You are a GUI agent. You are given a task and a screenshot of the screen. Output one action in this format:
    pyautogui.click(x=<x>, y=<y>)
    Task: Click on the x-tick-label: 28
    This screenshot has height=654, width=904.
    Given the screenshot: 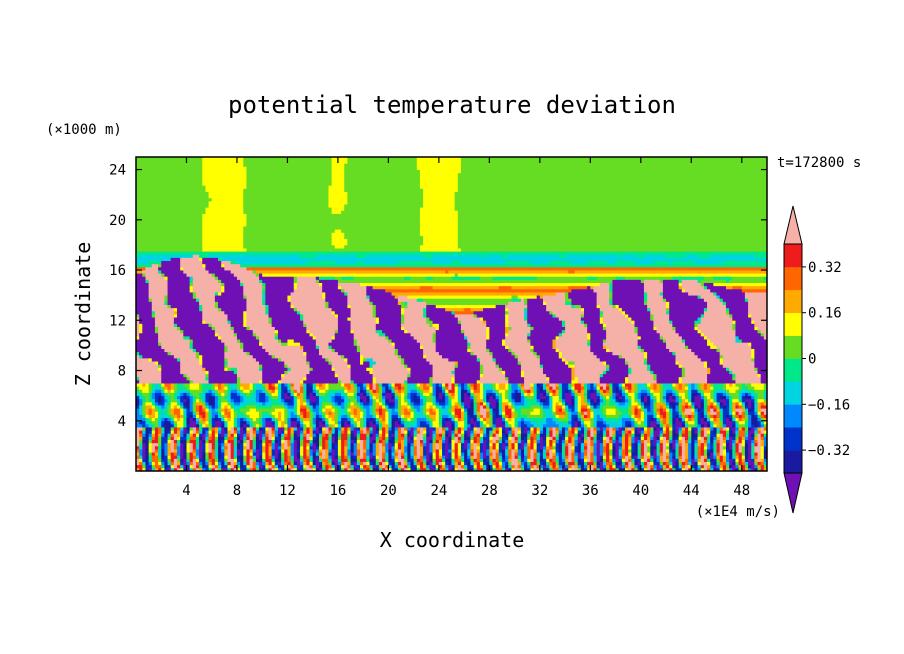 What is the action you would take?
    pyautogui.click(x=489, y=491)
    